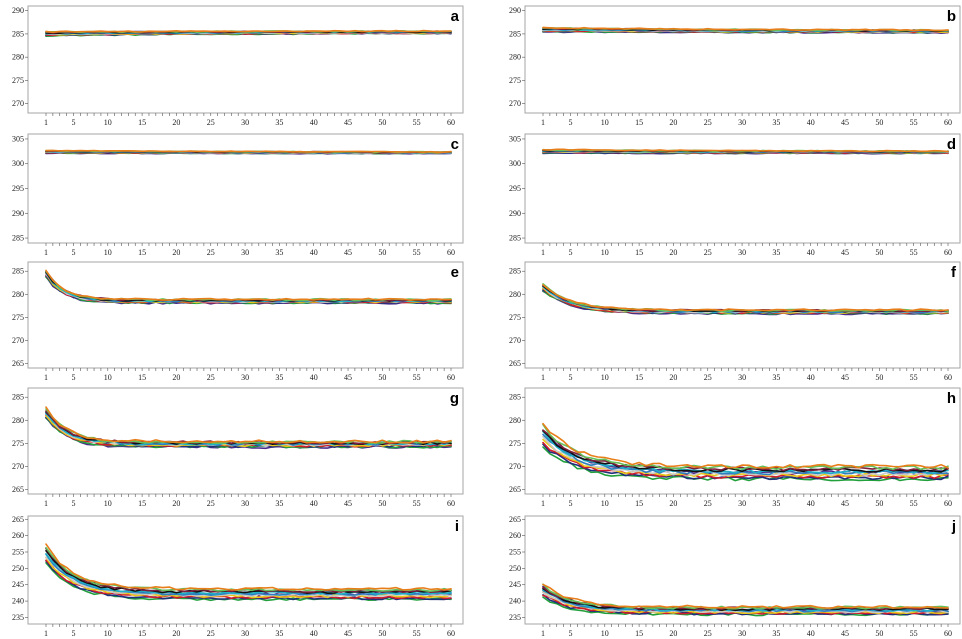  What do you see at coordinates (515, 138) in the screenshot?
I see `y-tick-label: 305` at bounding box center [515, 138].